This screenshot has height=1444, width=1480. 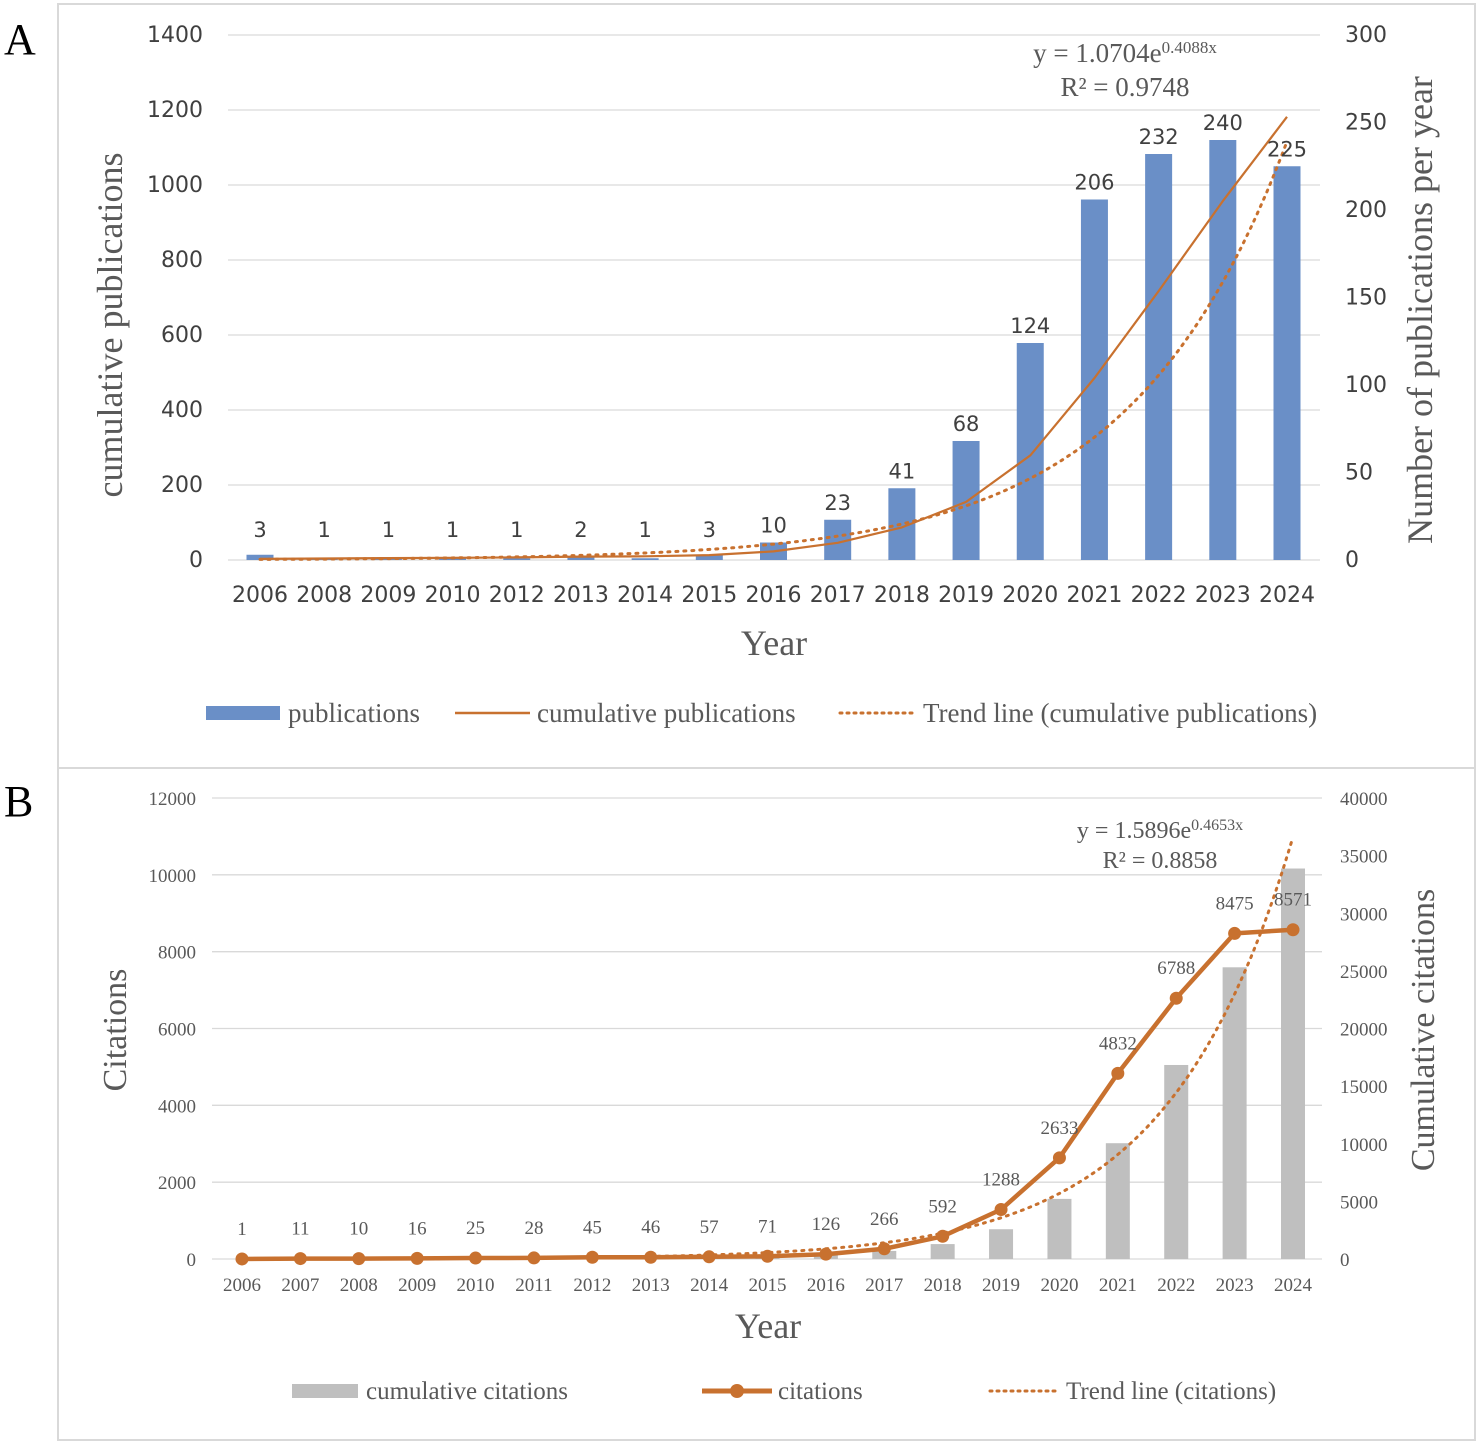 I want to click on legend-b-cumulative: cumulative citations, so click(x=467, y=1391).